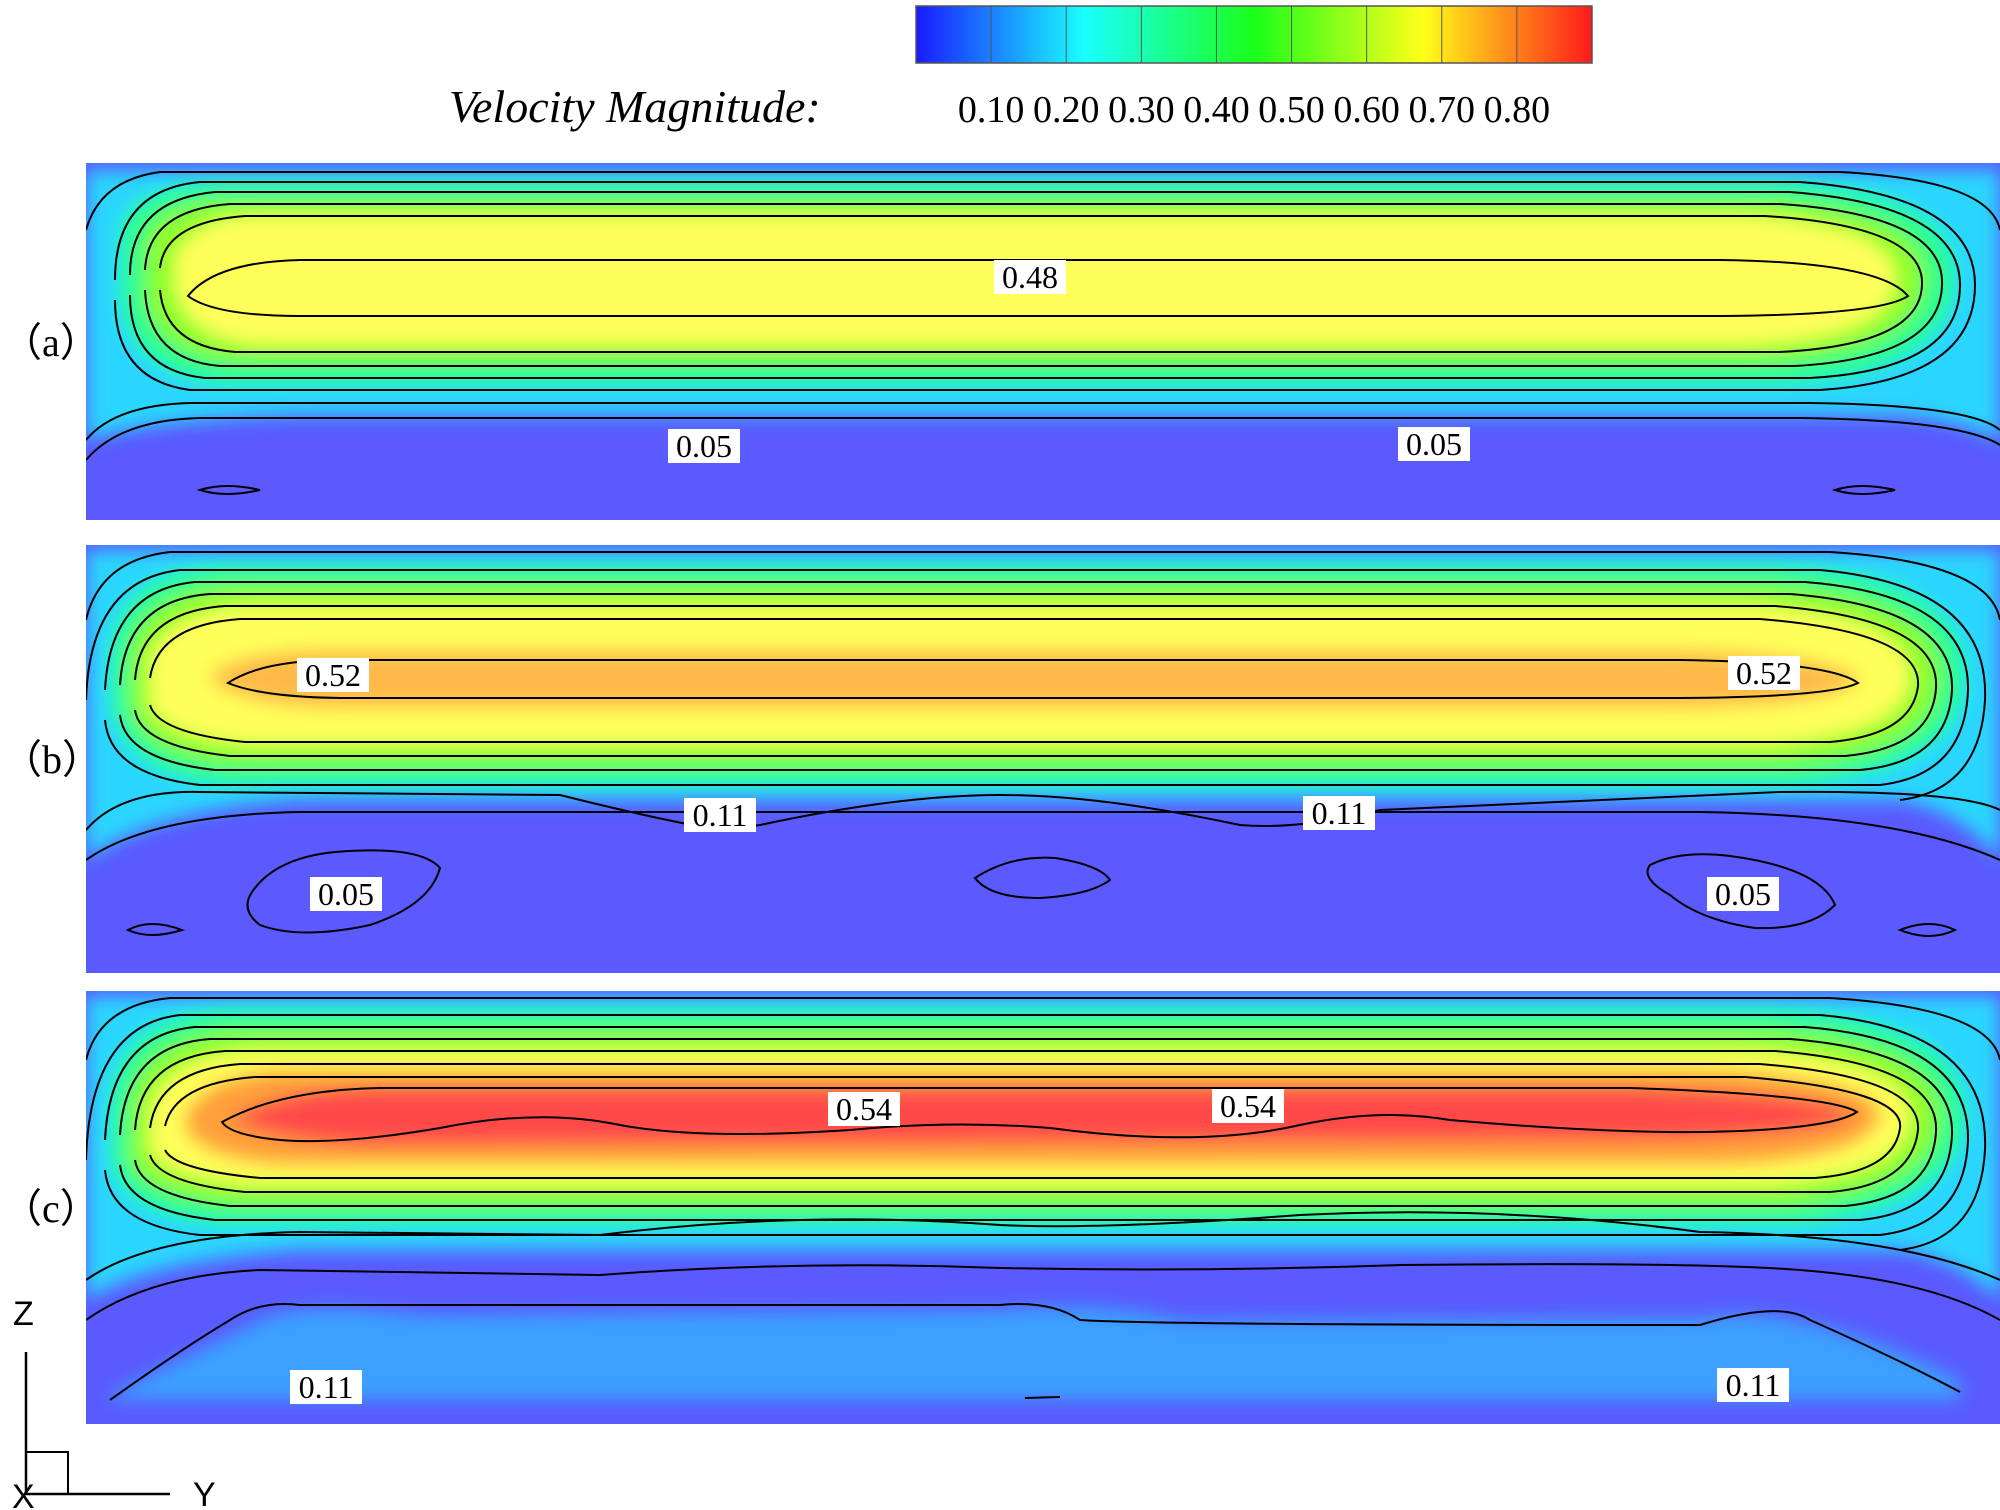  What do you see at coordinates (1442, 110) in the screenshot?
I see `colorbar-tick-label: 0.70` at bounding box center [1442, 110].